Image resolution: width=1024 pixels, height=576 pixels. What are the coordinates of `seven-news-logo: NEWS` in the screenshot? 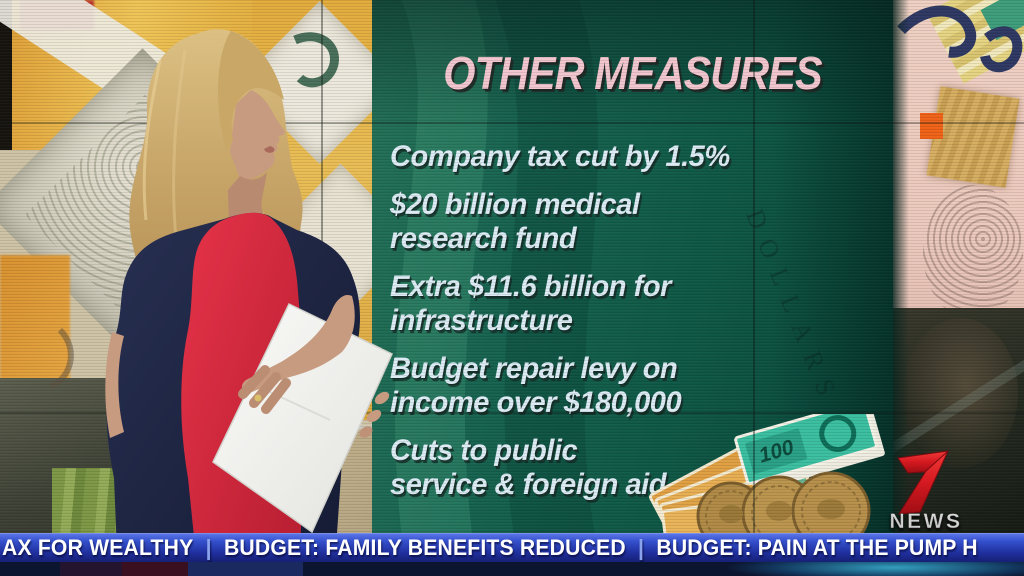 It's located at (926, 491).